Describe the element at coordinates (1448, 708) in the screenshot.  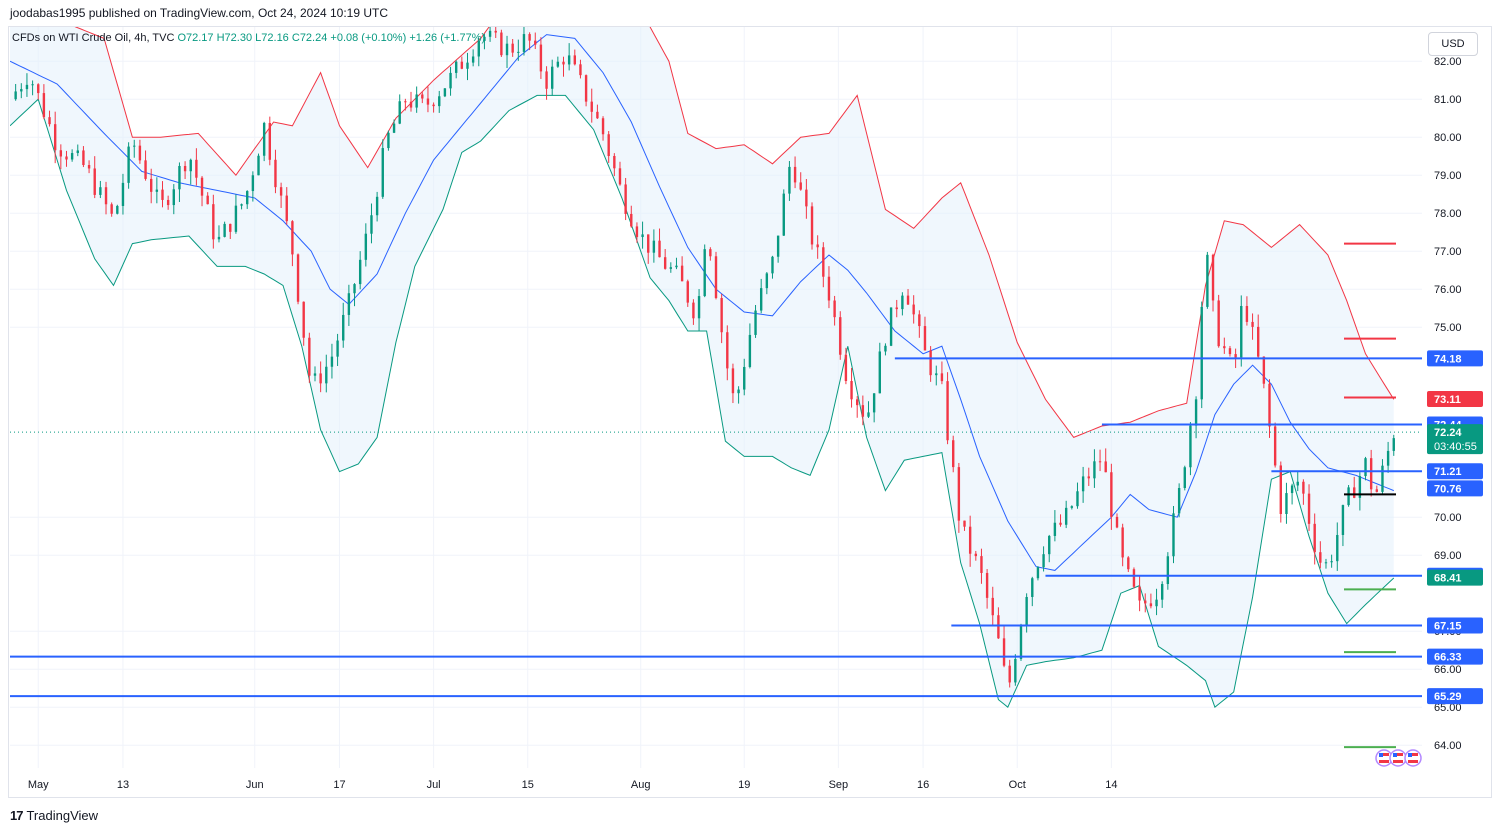
I see `y-tick-label: 65.00` at that location.